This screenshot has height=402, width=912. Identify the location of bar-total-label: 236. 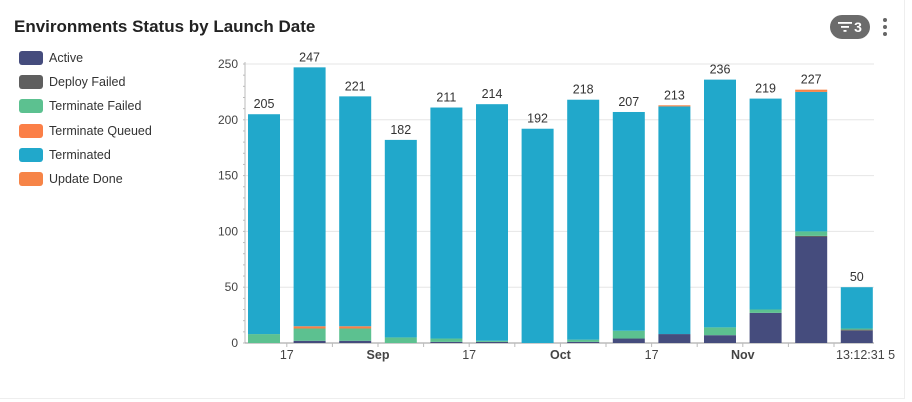
(720, 70).